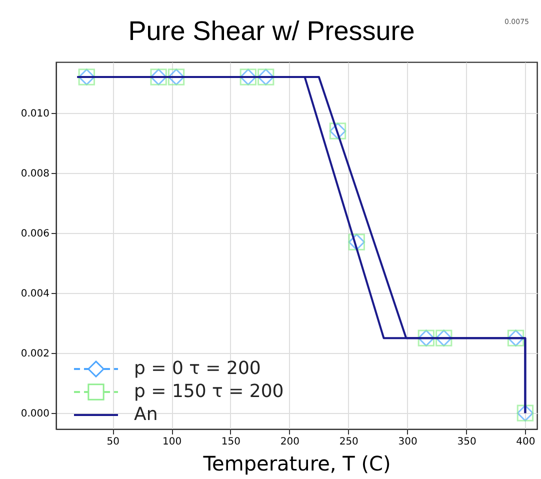 The image size is (541, 479). I want to click on x-tick-label: 200, so click(290, 442).